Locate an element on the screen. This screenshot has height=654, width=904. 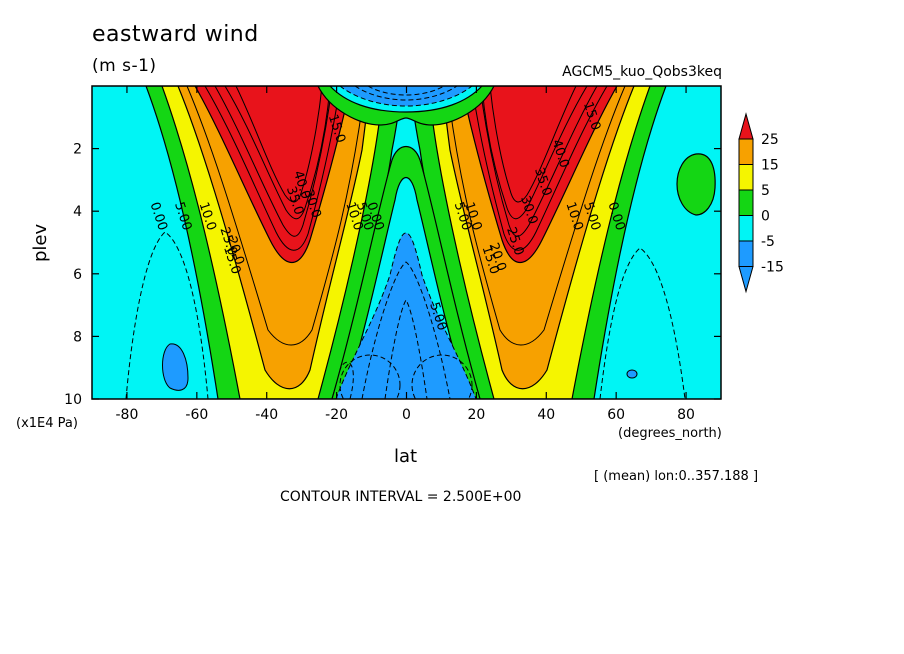
mean-info: [ (mean) lon:0..357.188 ] is located at coordinates (676, 476).